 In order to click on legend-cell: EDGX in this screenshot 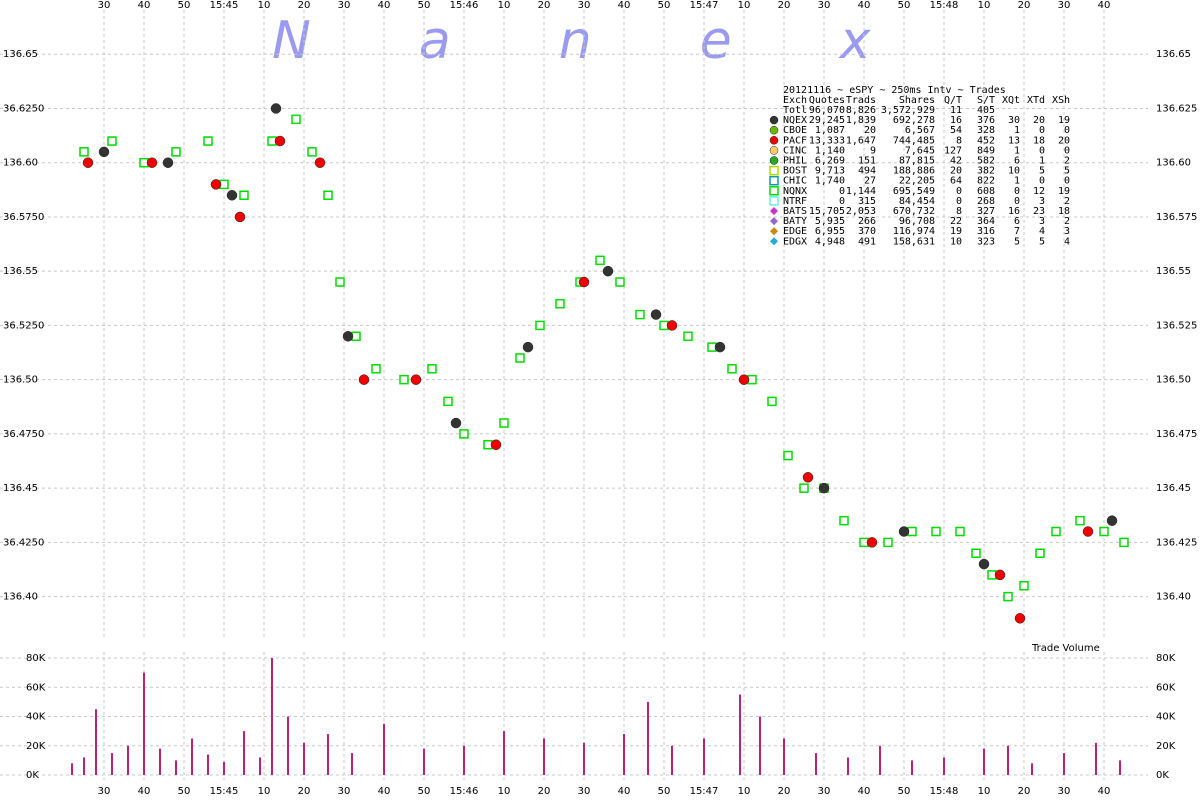, I will do `click(795, 241)`.